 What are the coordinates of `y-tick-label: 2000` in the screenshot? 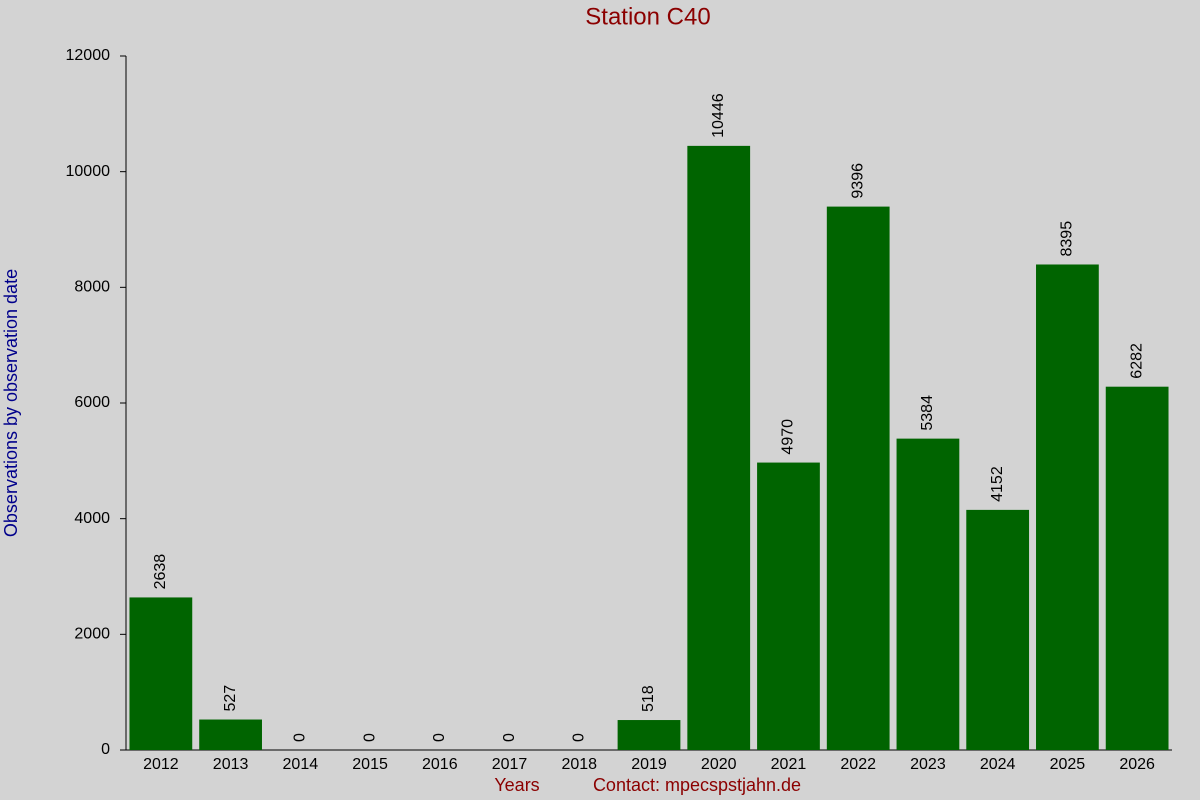 It's located at (92, 634).